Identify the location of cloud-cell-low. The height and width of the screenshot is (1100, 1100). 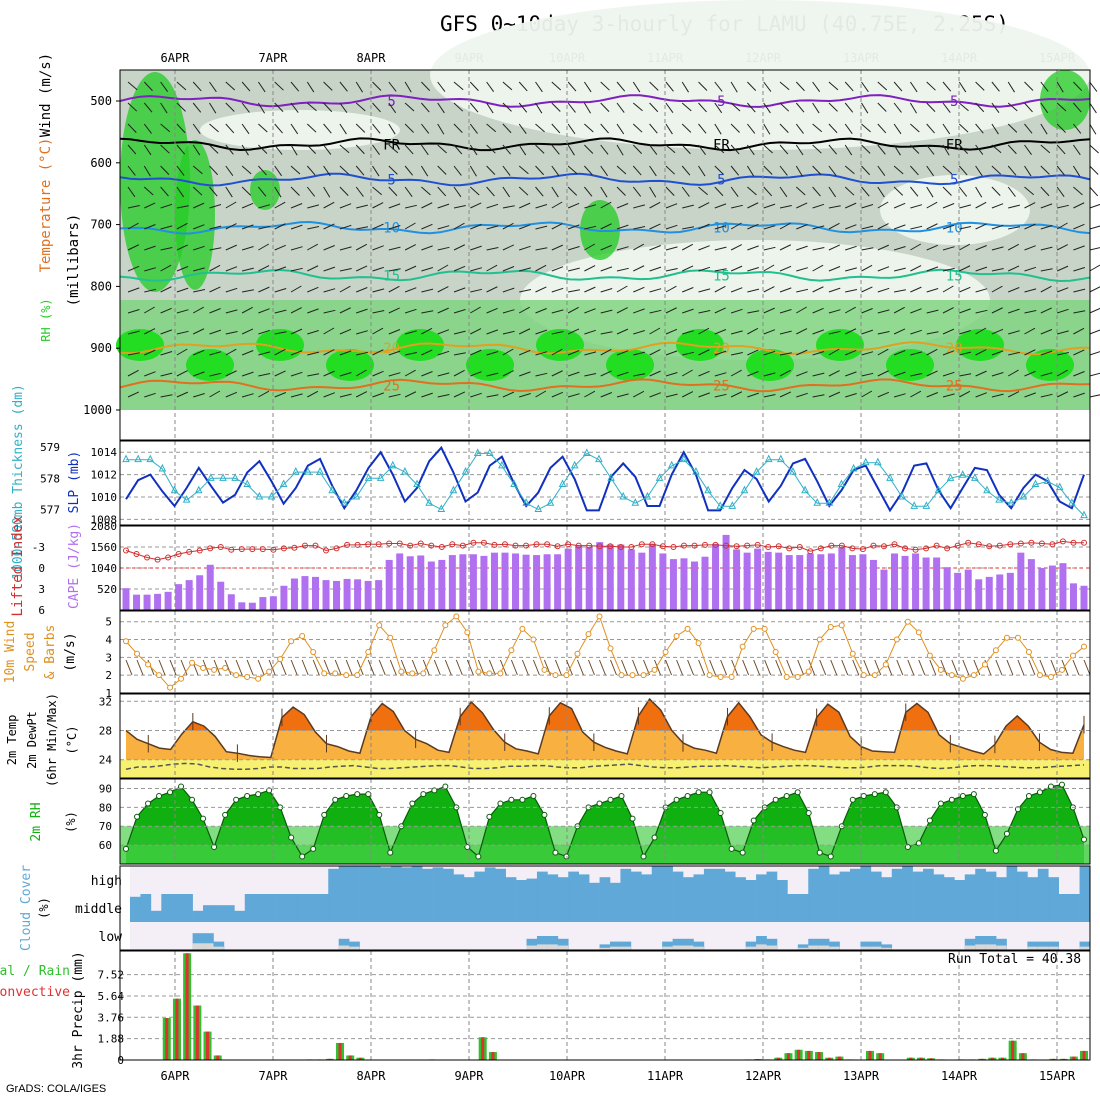
(1085, 945).